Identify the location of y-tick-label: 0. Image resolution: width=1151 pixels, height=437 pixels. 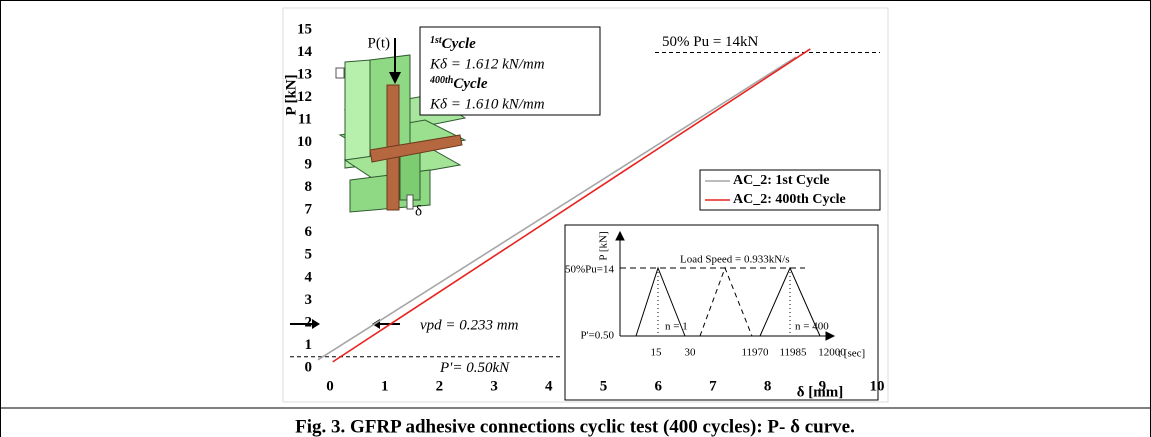
(309, 367).